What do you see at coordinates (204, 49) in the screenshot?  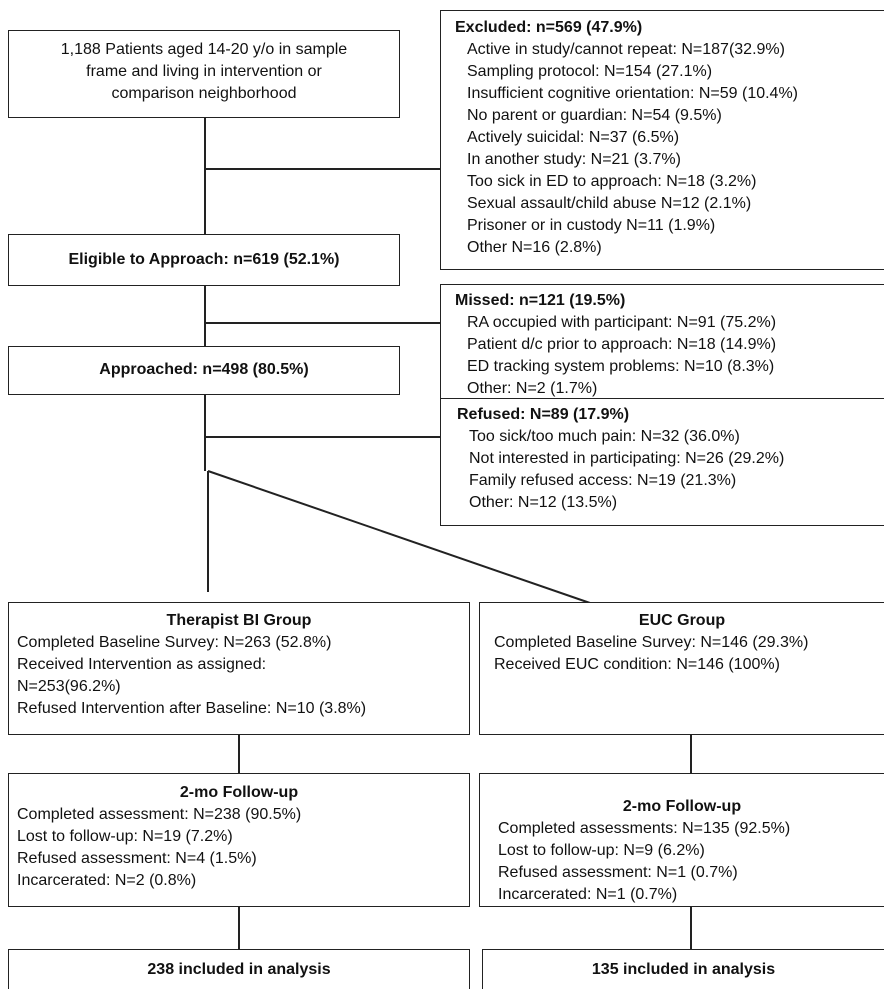 I see `sample-frame-line1: 1,188 Patients aged 14-20 y/o in sample` at bounding box center [204, 49].